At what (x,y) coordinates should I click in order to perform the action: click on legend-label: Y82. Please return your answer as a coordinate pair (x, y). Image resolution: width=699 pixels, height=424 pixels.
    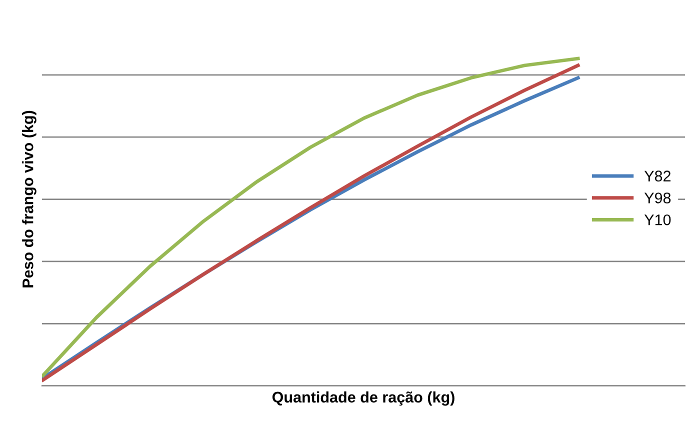
    Looking at the image, I should click on (657, 176).